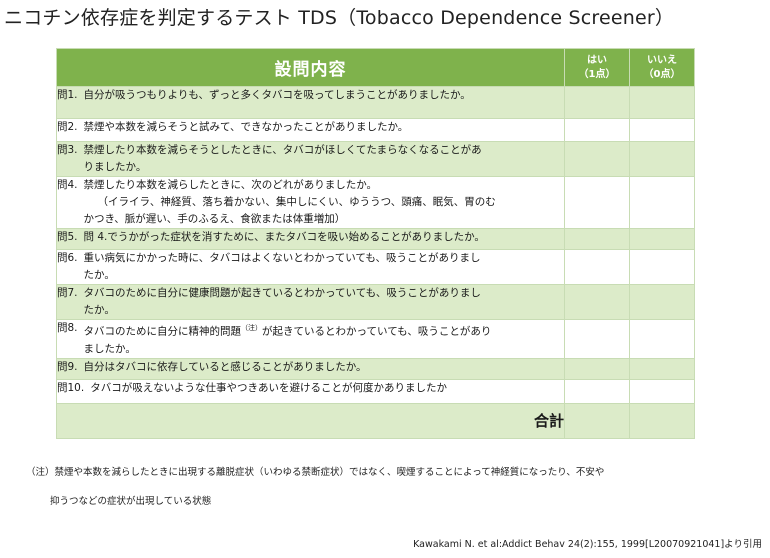 This screenshot has width=770, height=558. I want to click on note-marker: （注）, so click(252, 328).